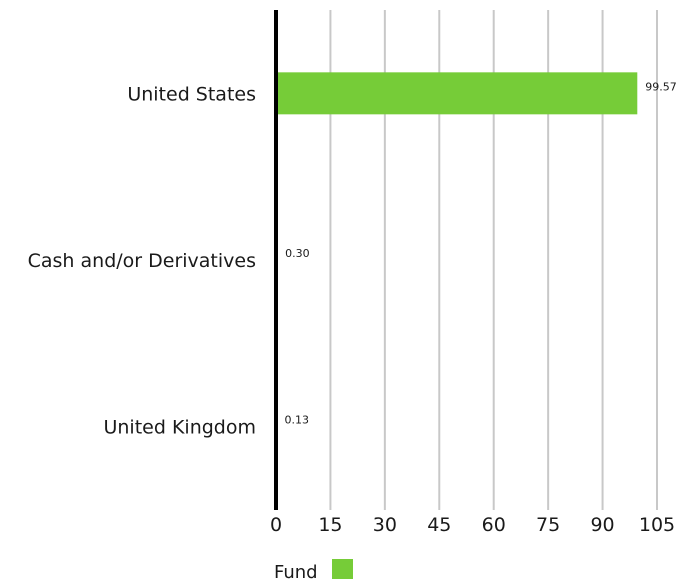 This screenshot has height=580, width=680. What do you see at coordinates (297, 253) in the screenshot?
I see `data-label: 0.30` at bounding box center [297, 253].